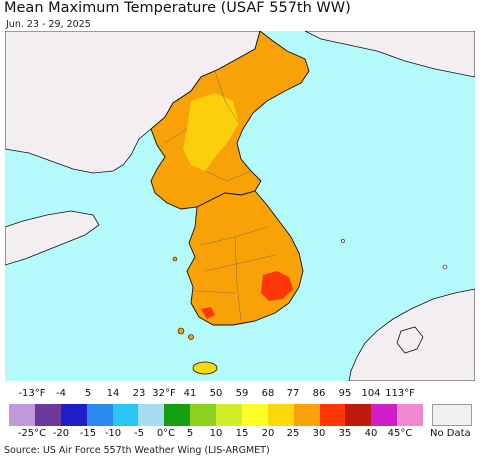 This screenshot has width=480, height=460. Describe the element at coordinates (268, 433) in the screenshot. I see `legend-c-label: 20` at that location.